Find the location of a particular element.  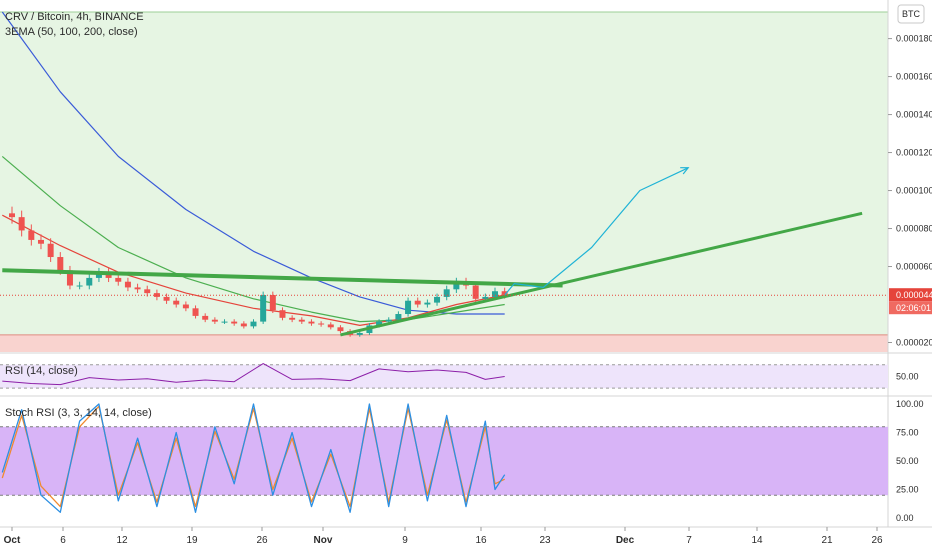

currency-badge-label: BTC is located at coordinates (911, 14).